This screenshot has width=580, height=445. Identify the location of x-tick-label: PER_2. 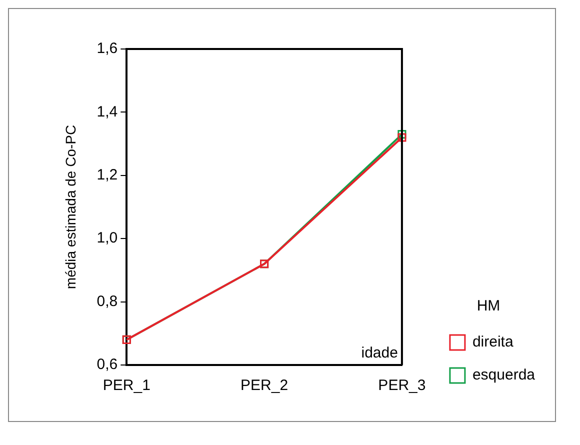
(264, 385).